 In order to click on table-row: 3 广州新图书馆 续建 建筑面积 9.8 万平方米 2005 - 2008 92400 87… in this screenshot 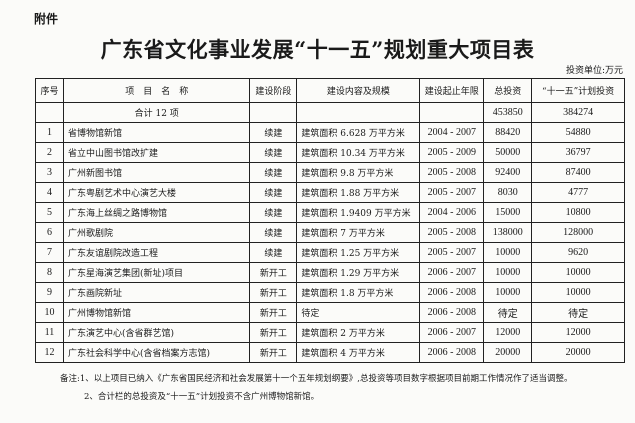, I will do `click(330, 172)`.